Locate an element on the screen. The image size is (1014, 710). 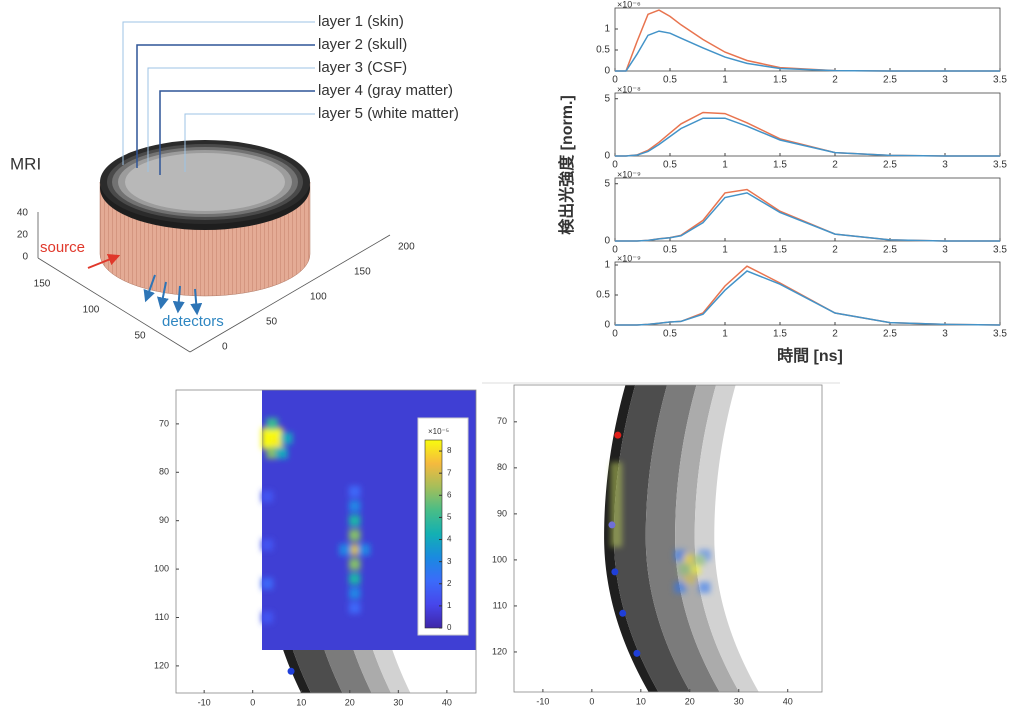
colorbar-tick-label: 1 is located at coordinates (449, 605).